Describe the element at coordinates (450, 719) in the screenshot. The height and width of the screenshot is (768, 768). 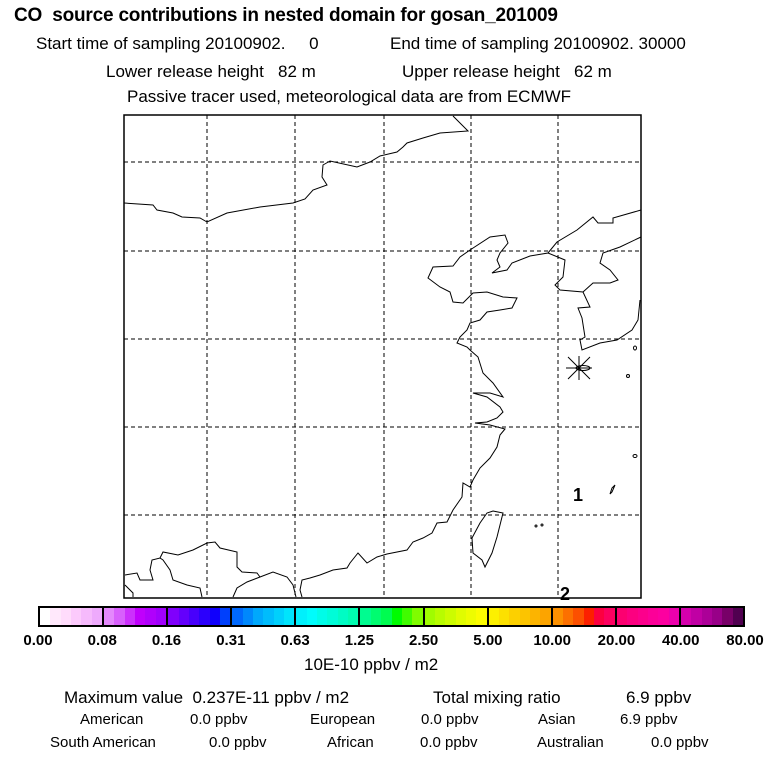
I see `region-european-value: 0.0 ppbv` at that location.